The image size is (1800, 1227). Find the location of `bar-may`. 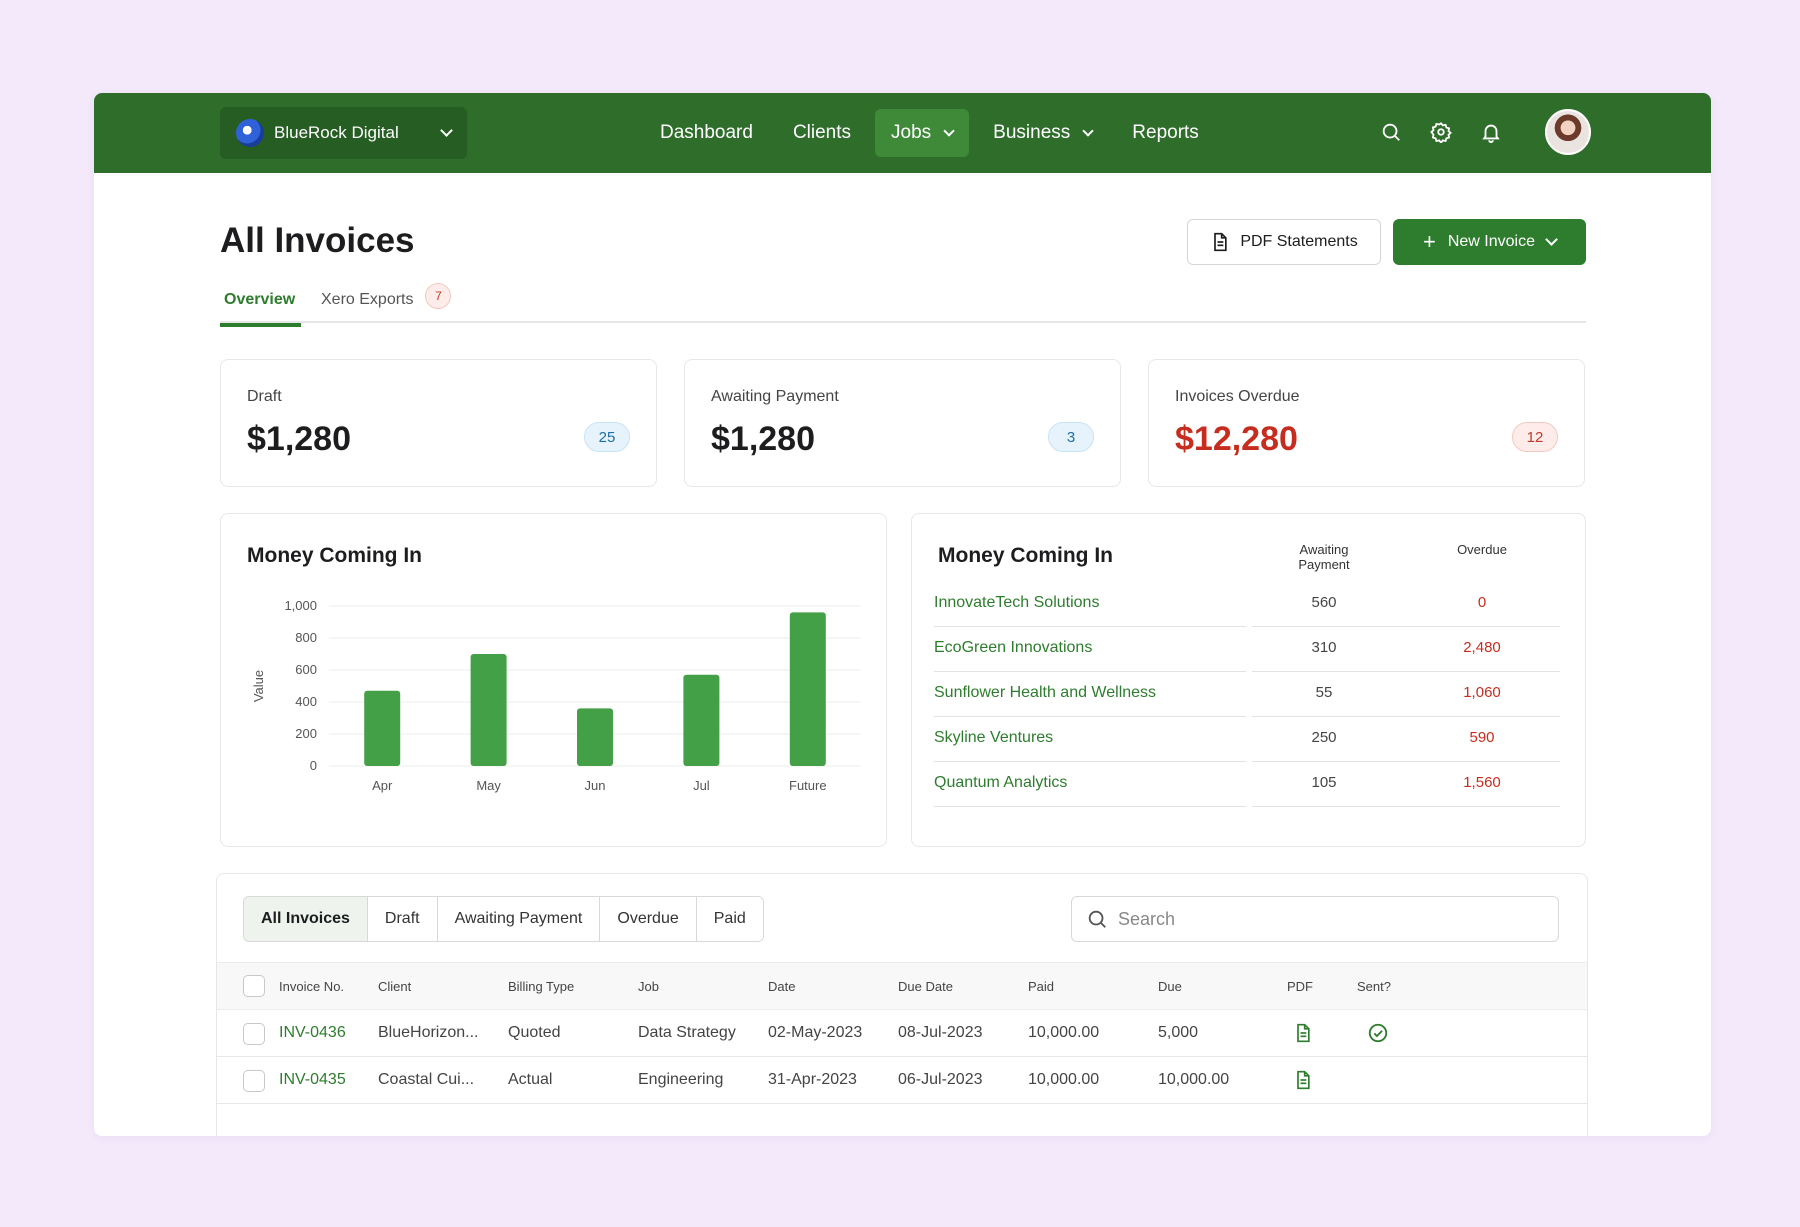

bar-may is located at coordinates (488, 710).